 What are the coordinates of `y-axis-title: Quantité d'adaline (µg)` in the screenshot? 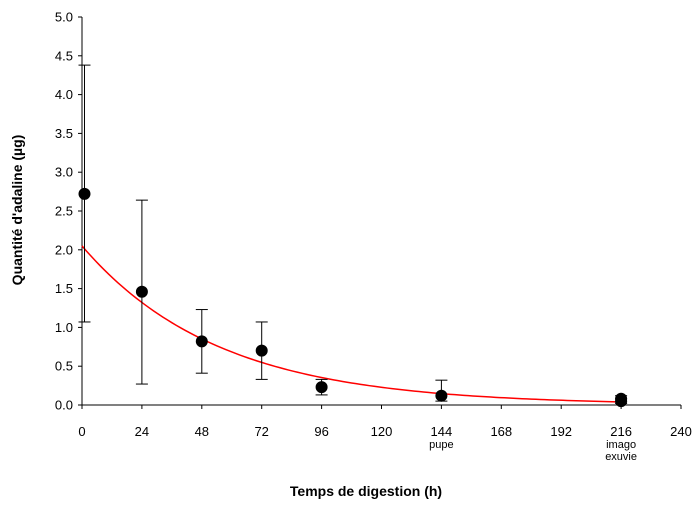 It's located at (17, 210).